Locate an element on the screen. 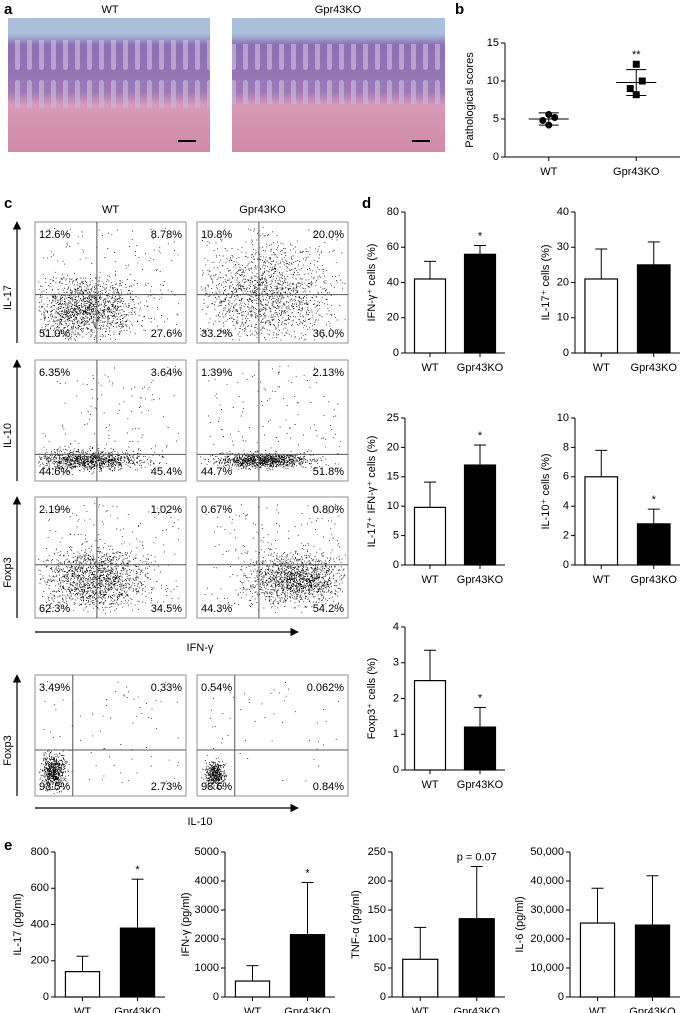  quadrant-percent: 27.6% is located at coordinates (166, 334).